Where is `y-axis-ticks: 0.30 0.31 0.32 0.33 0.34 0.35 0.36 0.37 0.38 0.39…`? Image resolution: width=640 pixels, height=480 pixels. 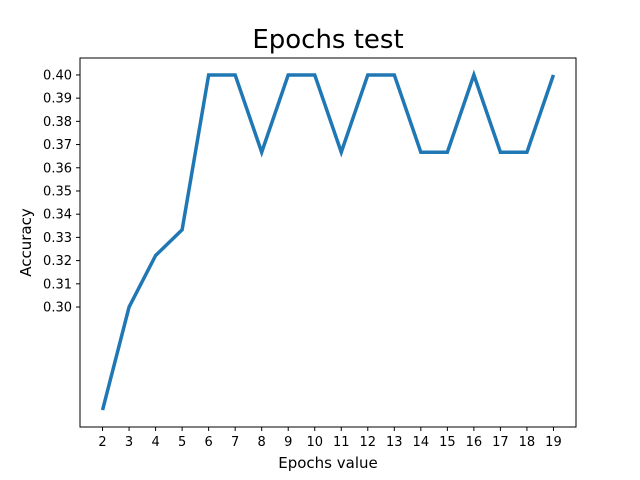 y-axis-ticks: 0.30 0.31 0.32 0.33 0.34 0.35 0.36 0.37 0.38 0.39… is located at coordinates (61, 192).